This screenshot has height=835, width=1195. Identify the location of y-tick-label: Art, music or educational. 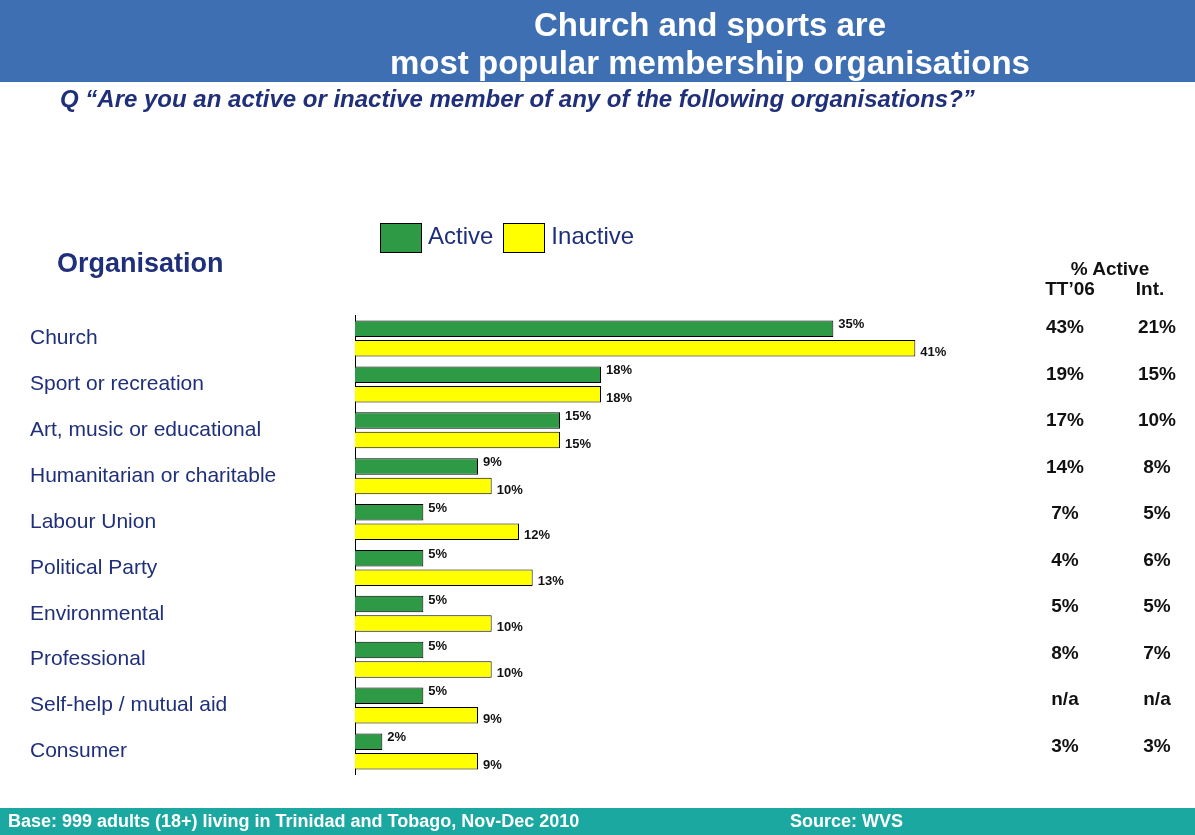
(146, 429).